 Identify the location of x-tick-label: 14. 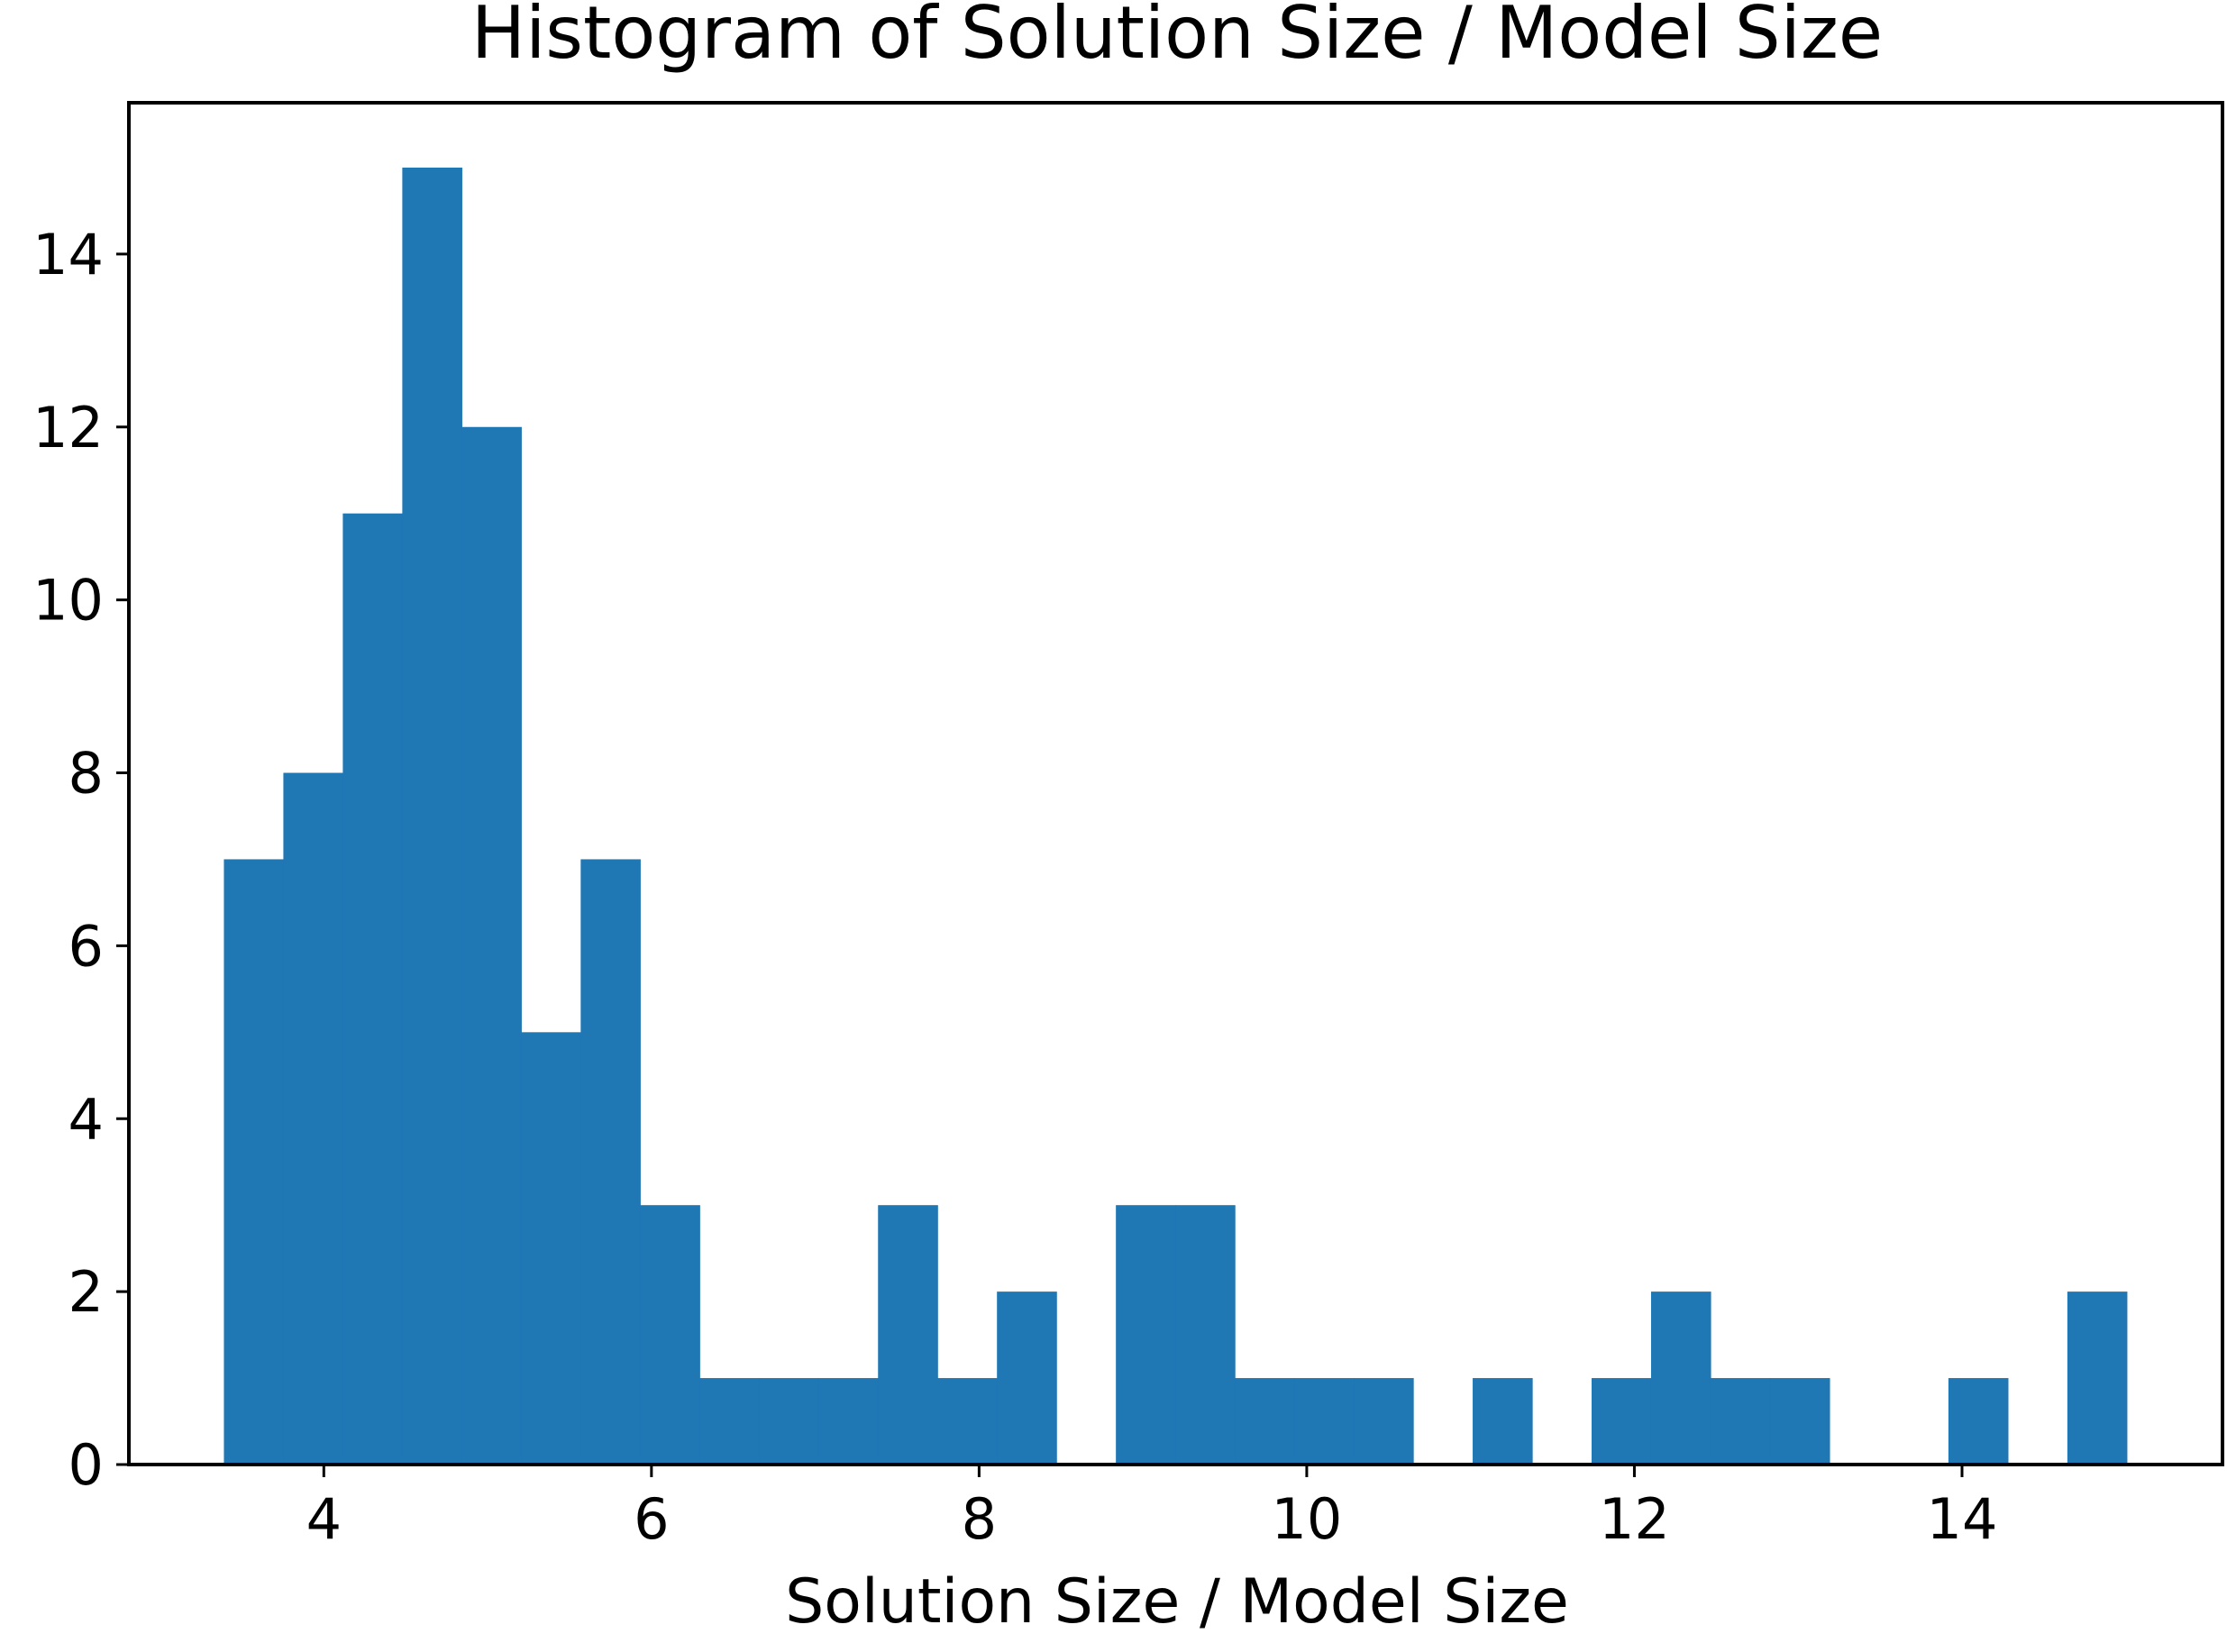
(1962, 1519).